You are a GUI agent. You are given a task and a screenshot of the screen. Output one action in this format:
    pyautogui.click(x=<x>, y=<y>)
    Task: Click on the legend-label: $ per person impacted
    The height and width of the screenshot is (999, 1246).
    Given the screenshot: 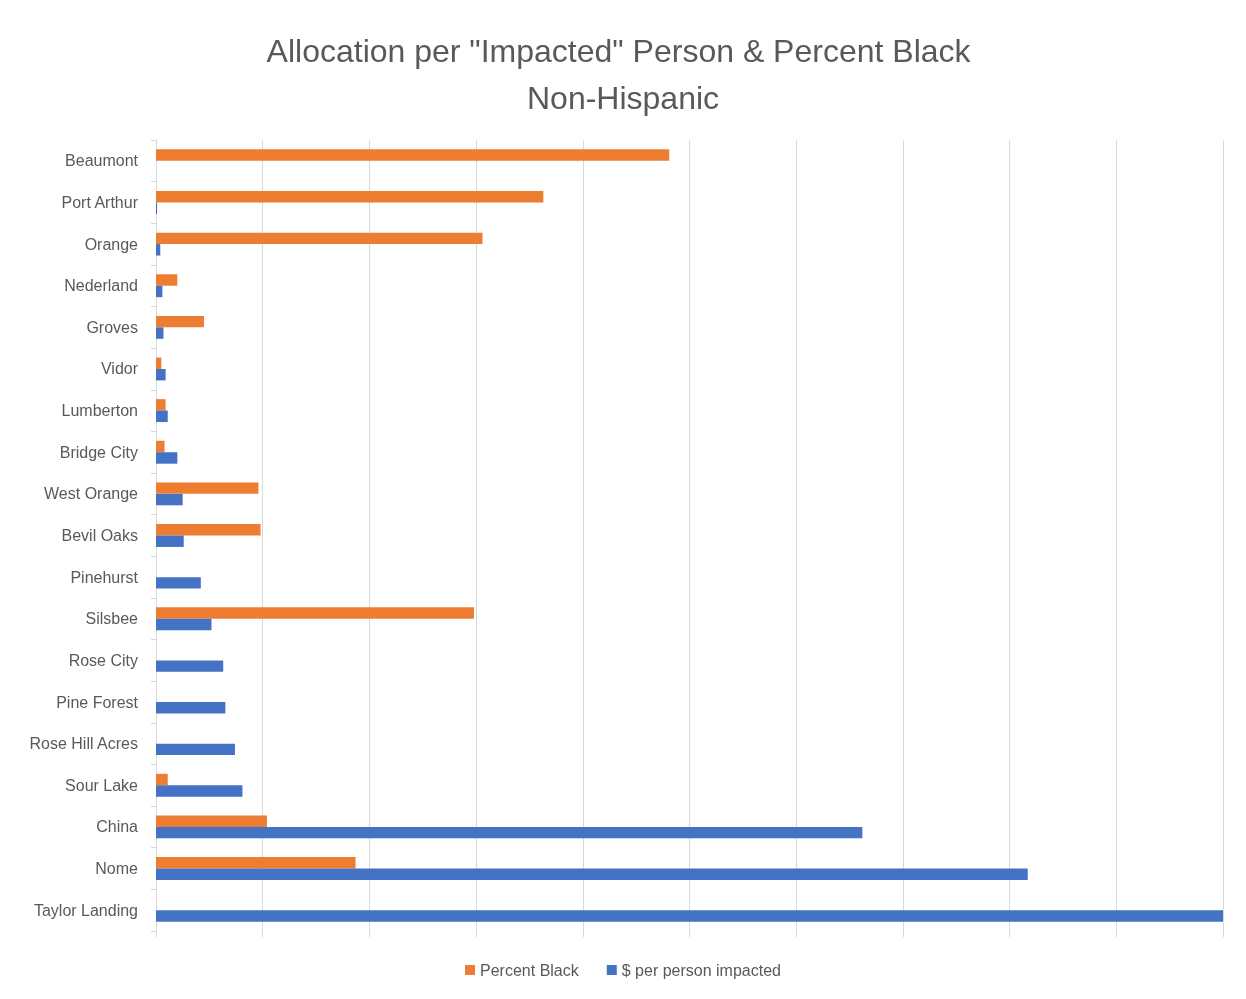 What is the action you would take?
    pyautogui.click(x=701, y=970)
    